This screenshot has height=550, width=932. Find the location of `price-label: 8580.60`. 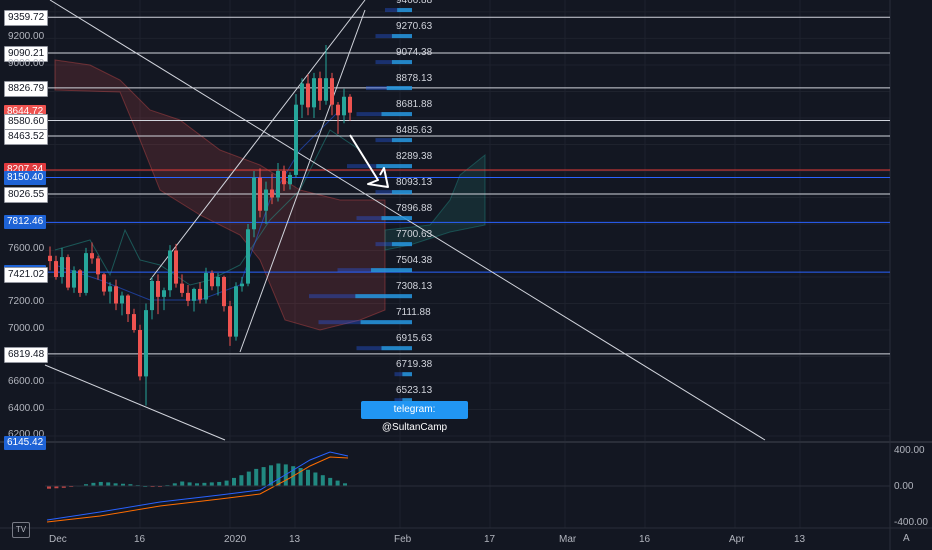

price-label: 8580.60 is located at coordinates (26, 121).